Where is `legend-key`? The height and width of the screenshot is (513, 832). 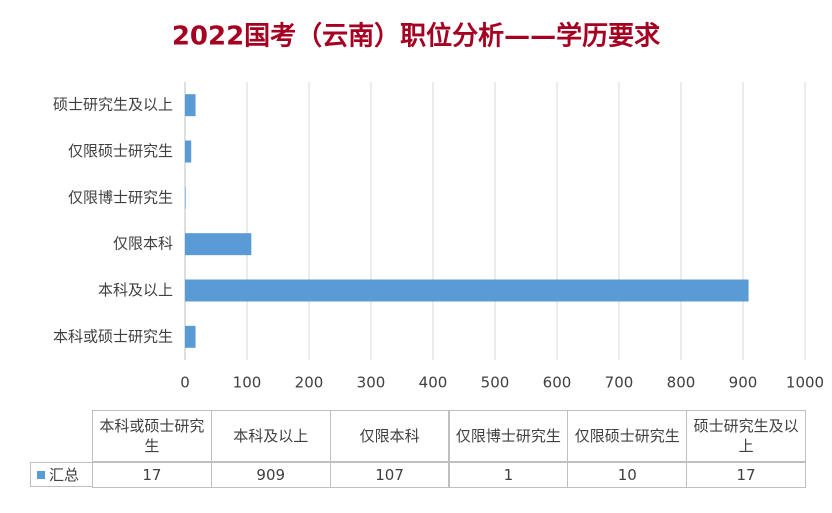 legend-key is located at coordinates (41, 474).